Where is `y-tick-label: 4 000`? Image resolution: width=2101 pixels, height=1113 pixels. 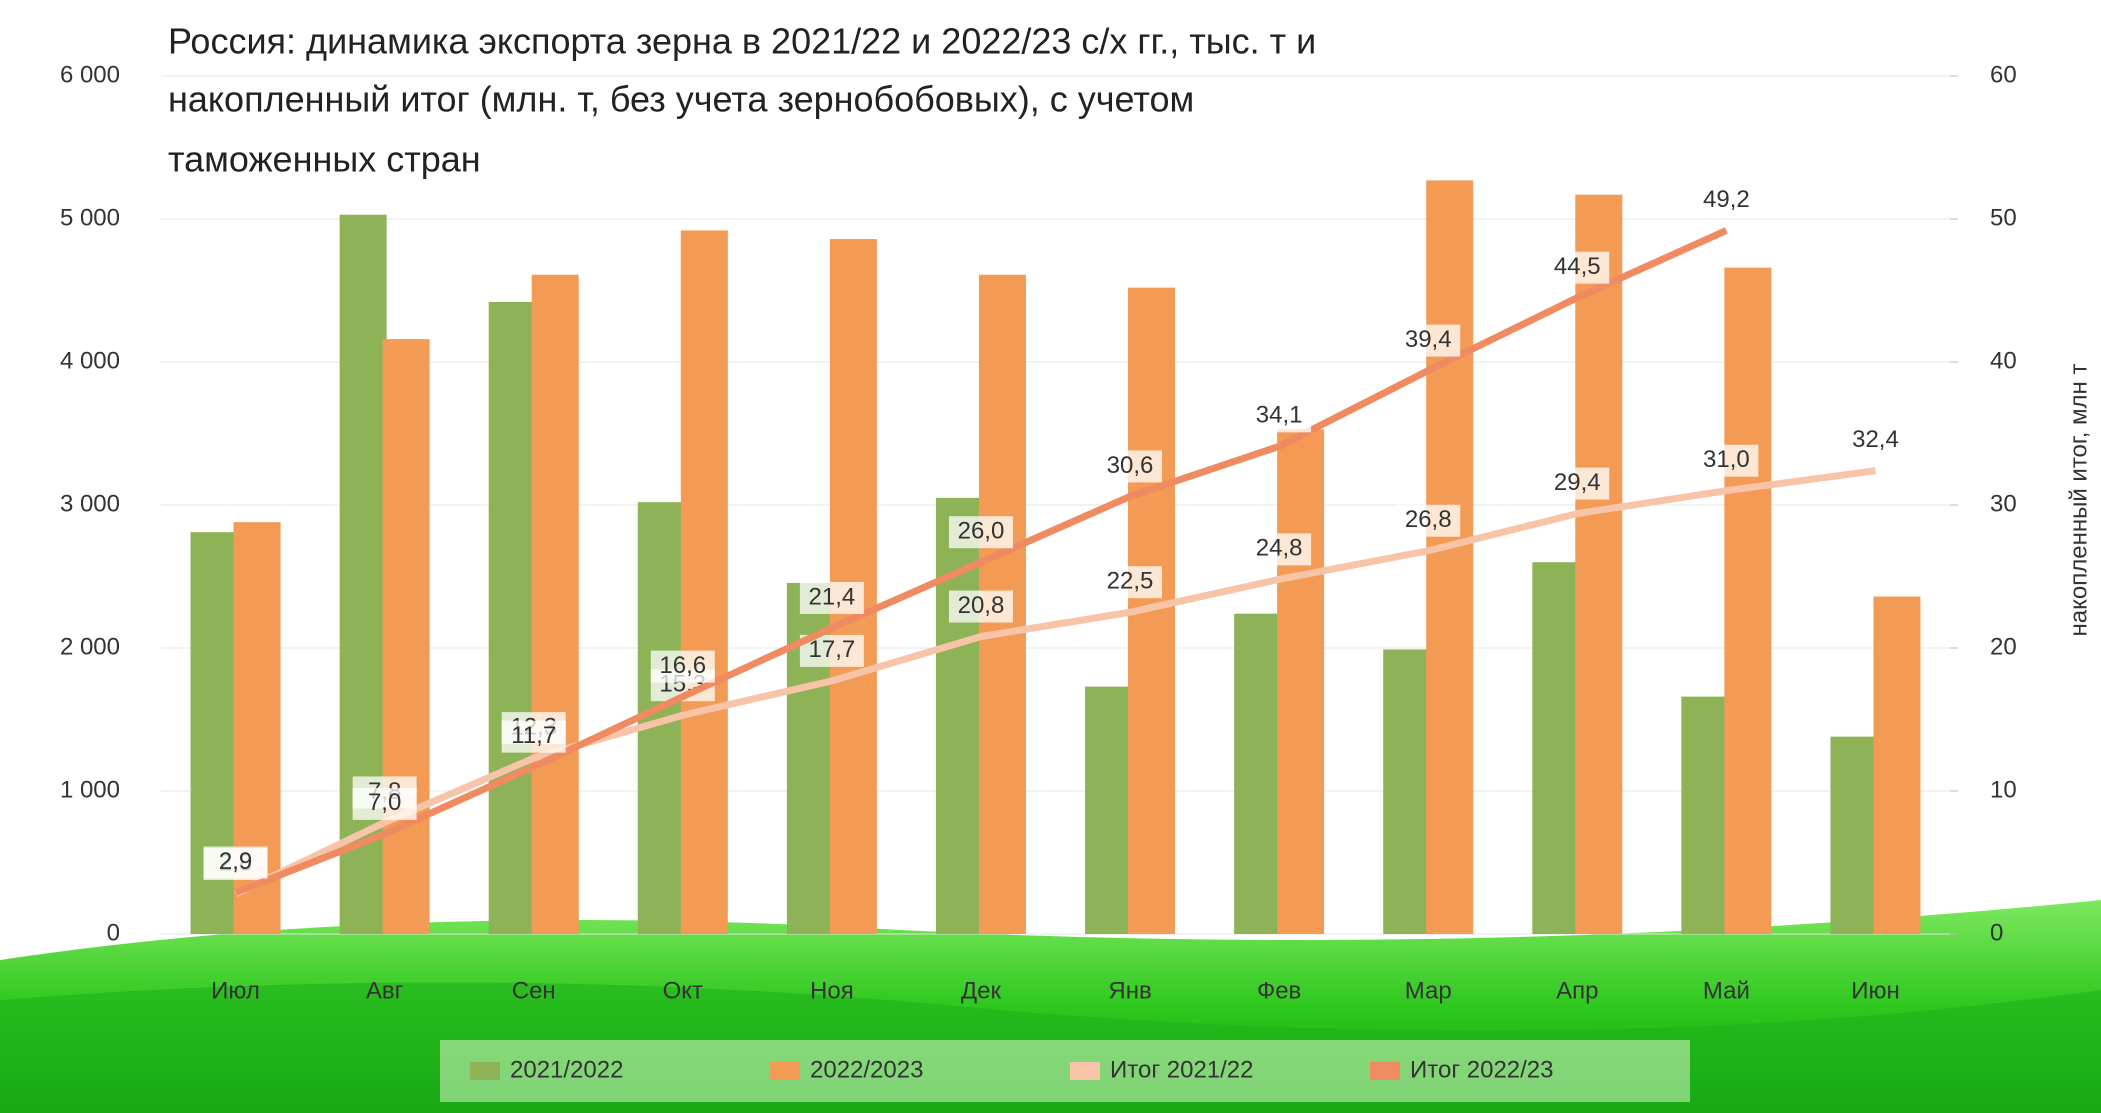 y-tick-label: 4 000 is located at coordinates (90, 360).